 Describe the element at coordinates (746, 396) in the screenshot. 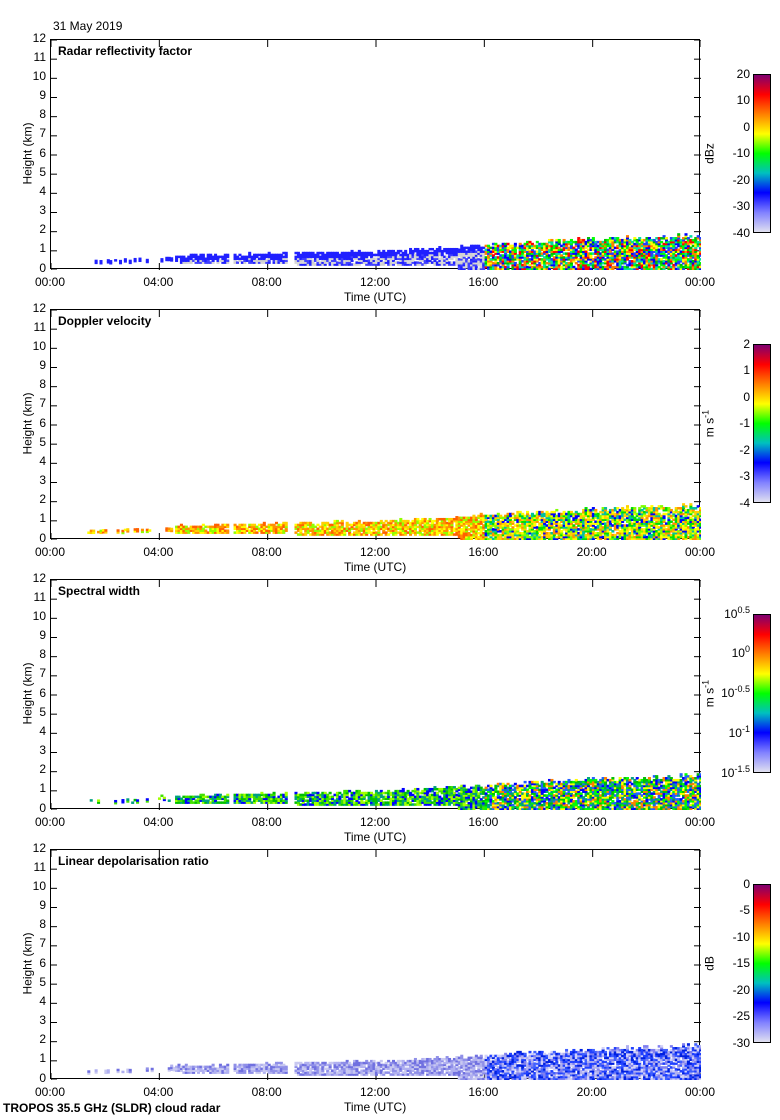

I see `colorbar-tick-label: 0` at that location.